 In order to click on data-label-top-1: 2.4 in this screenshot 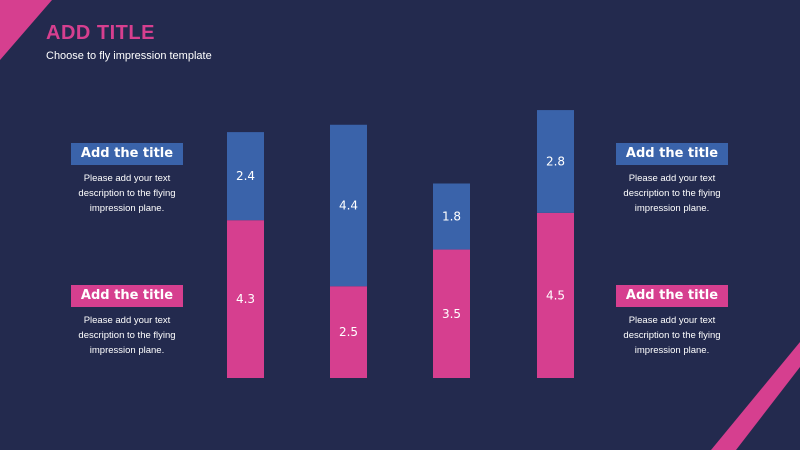, I will do `click(245, 176)`.